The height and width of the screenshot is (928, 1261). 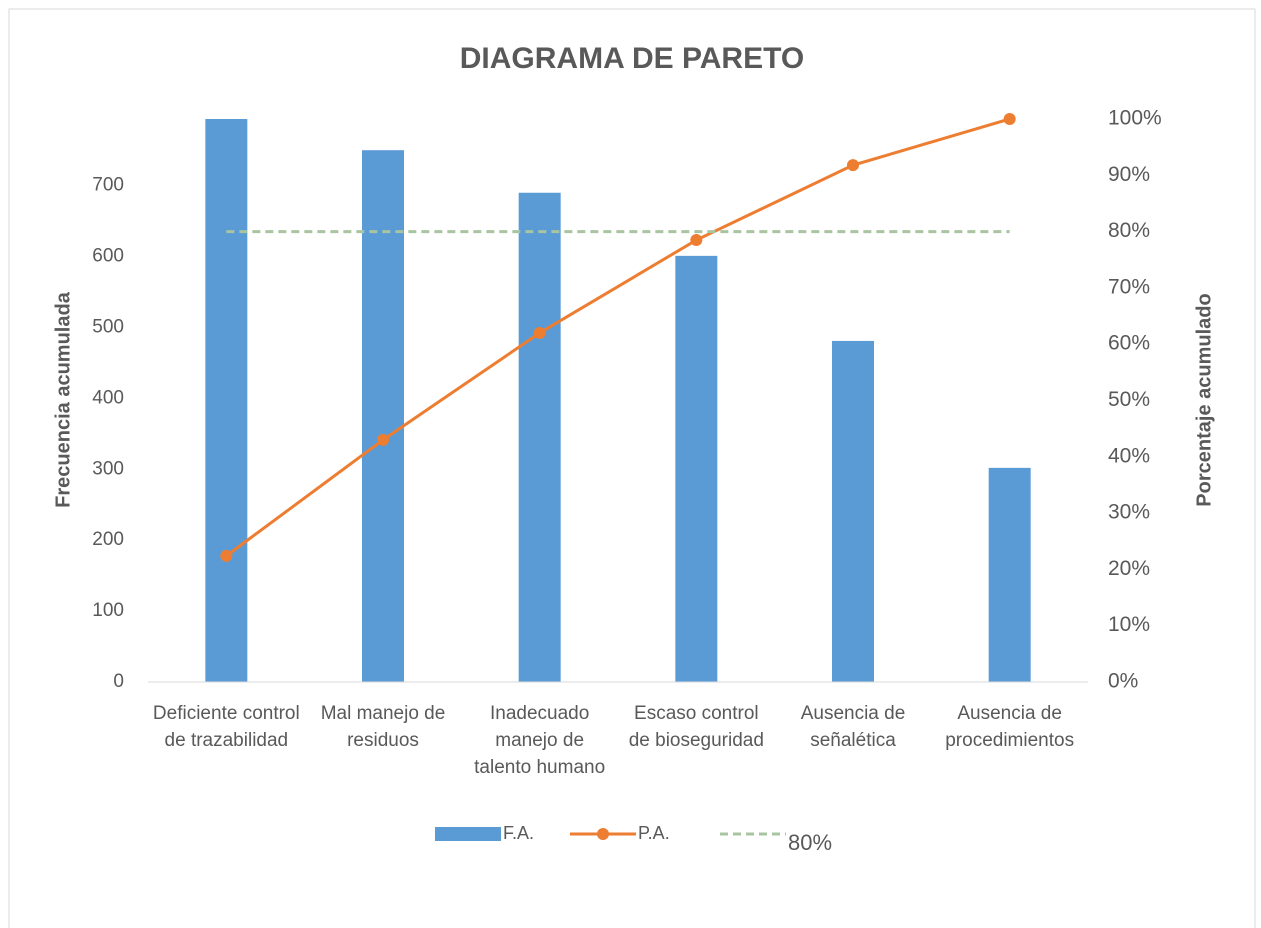 What do you see at coordinates (118, 681) in the screenshot?
I see `y-tick-label: 0` at bounding box center [118, 681].